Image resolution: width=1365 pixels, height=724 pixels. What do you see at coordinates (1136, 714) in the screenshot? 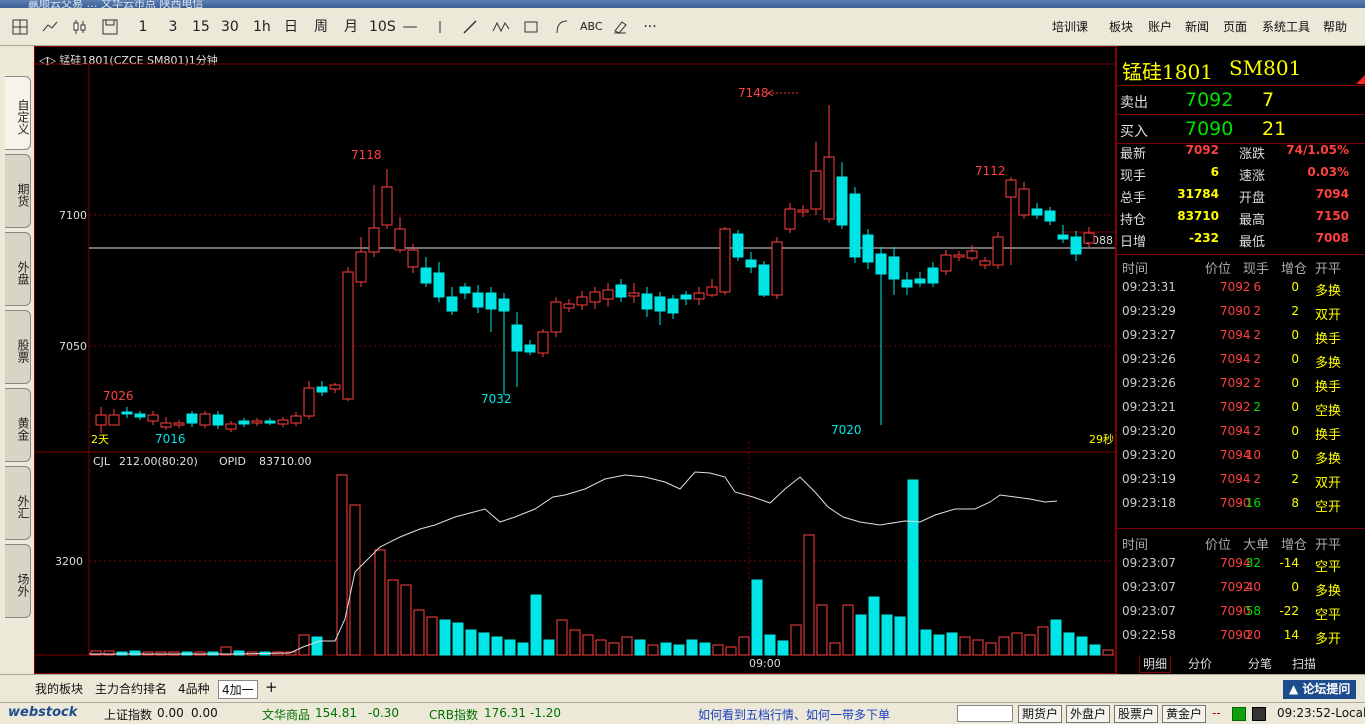
I see `btn-stock-account: 股票户` at bounding box center [1136, 714].